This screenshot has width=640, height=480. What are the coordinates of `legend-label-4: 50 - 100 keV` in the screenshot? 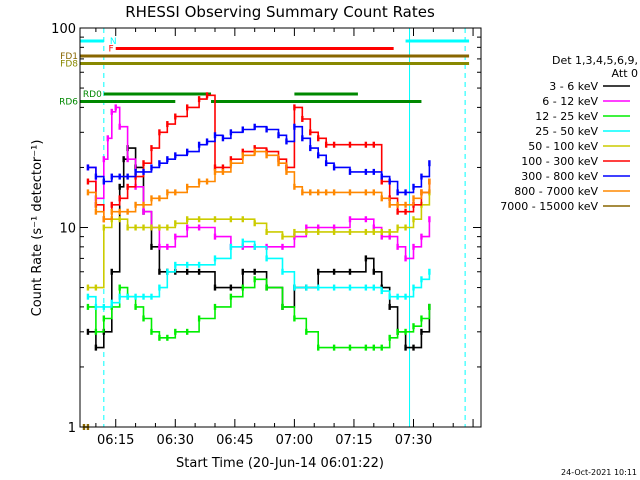 It's located at (563, 146).